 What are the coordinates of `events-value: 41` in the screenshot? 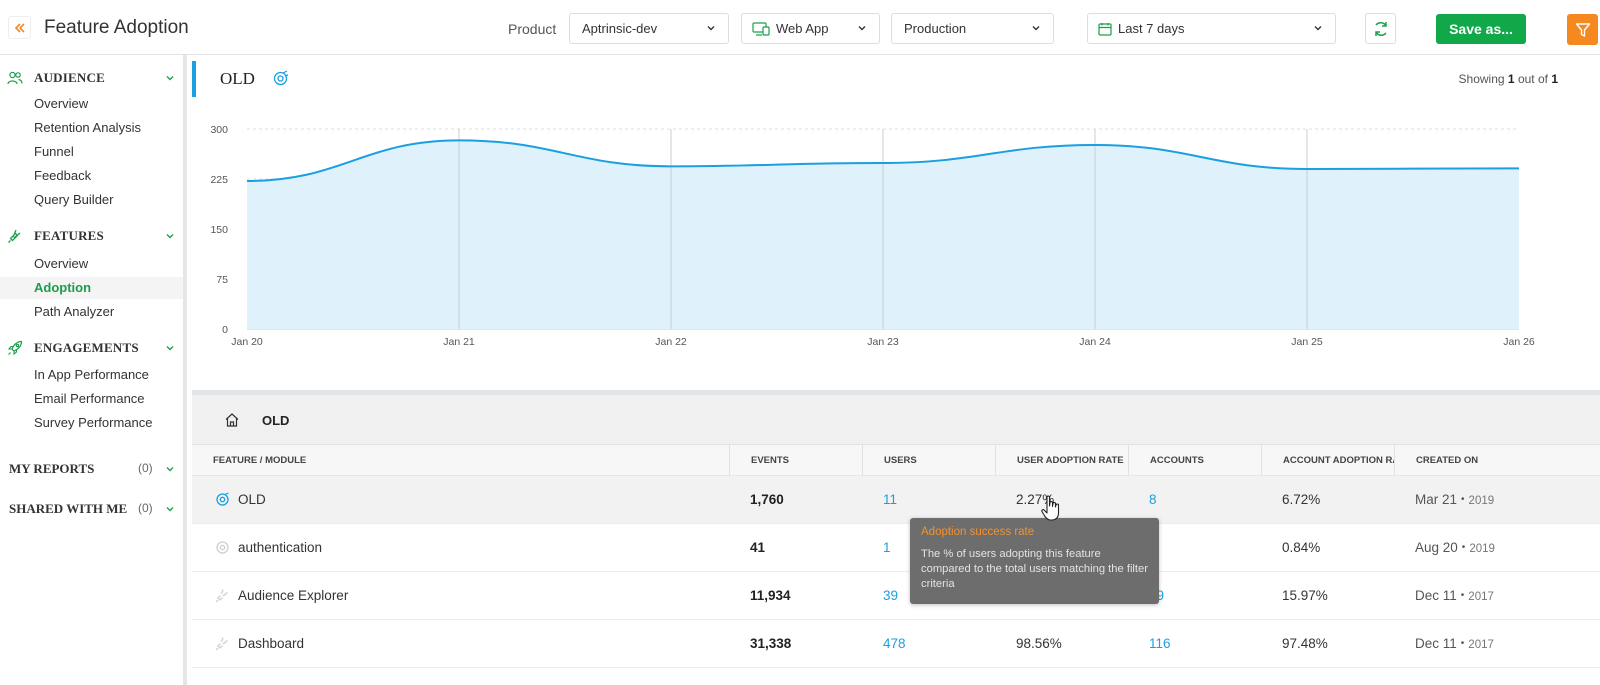 It's located at (758, 547).